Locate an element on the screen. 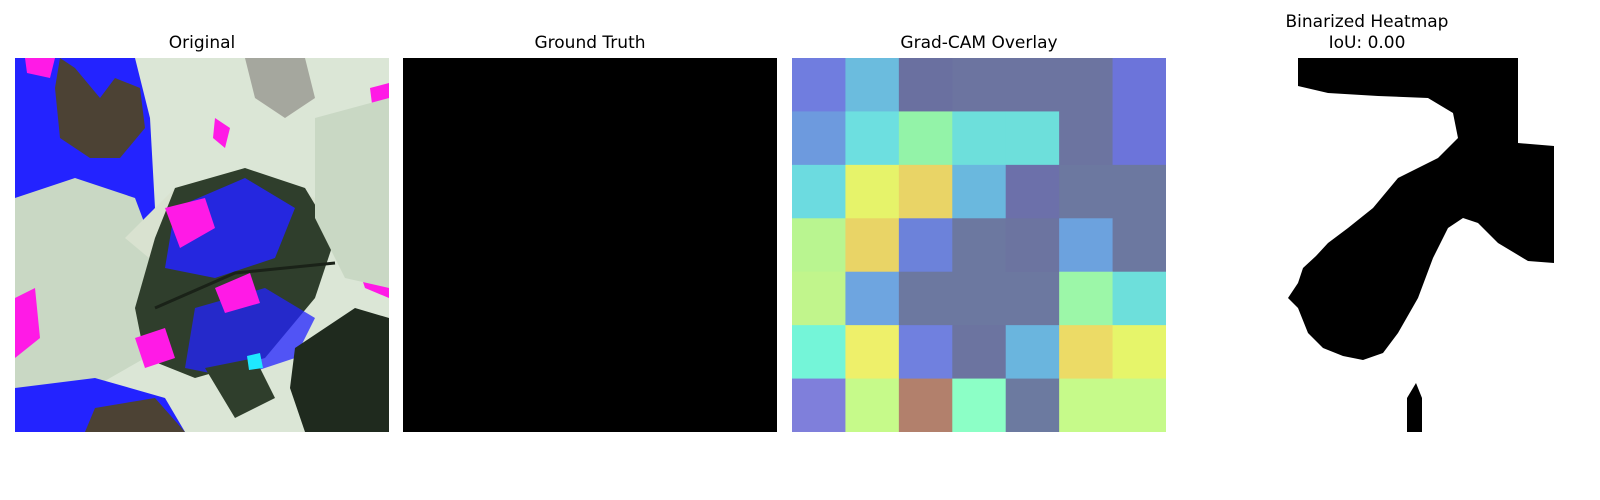 Image resolution: width=1600 pixels, height=500 pixels. ground-truth-title: Ground Truth is located at coordinates (590, 43).